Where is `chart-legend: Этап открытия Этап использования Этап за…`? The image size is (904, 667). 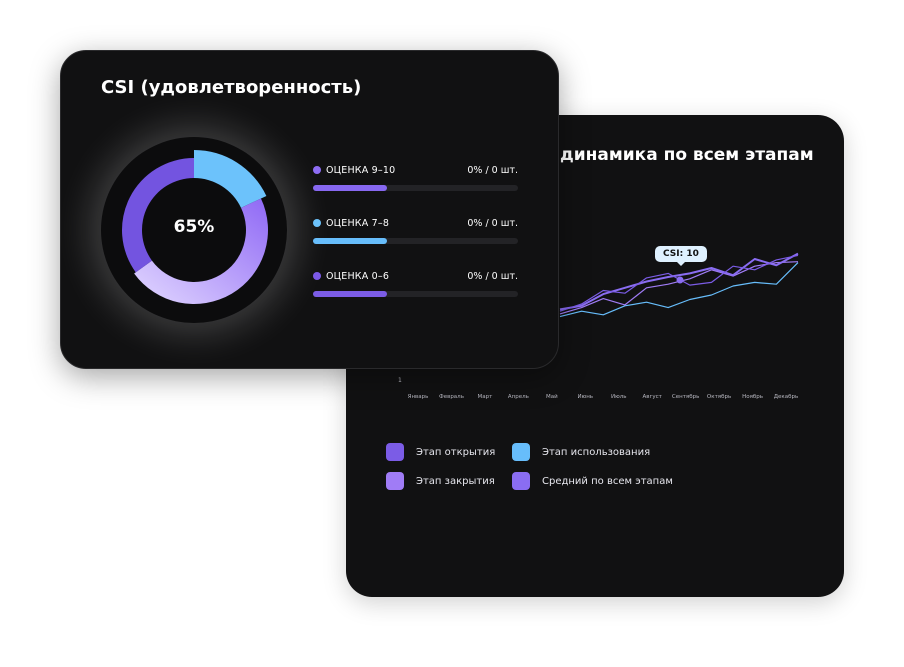 chart-legend: Этап открытия Этап использования Этап за… is located at coordinates (546, 466).